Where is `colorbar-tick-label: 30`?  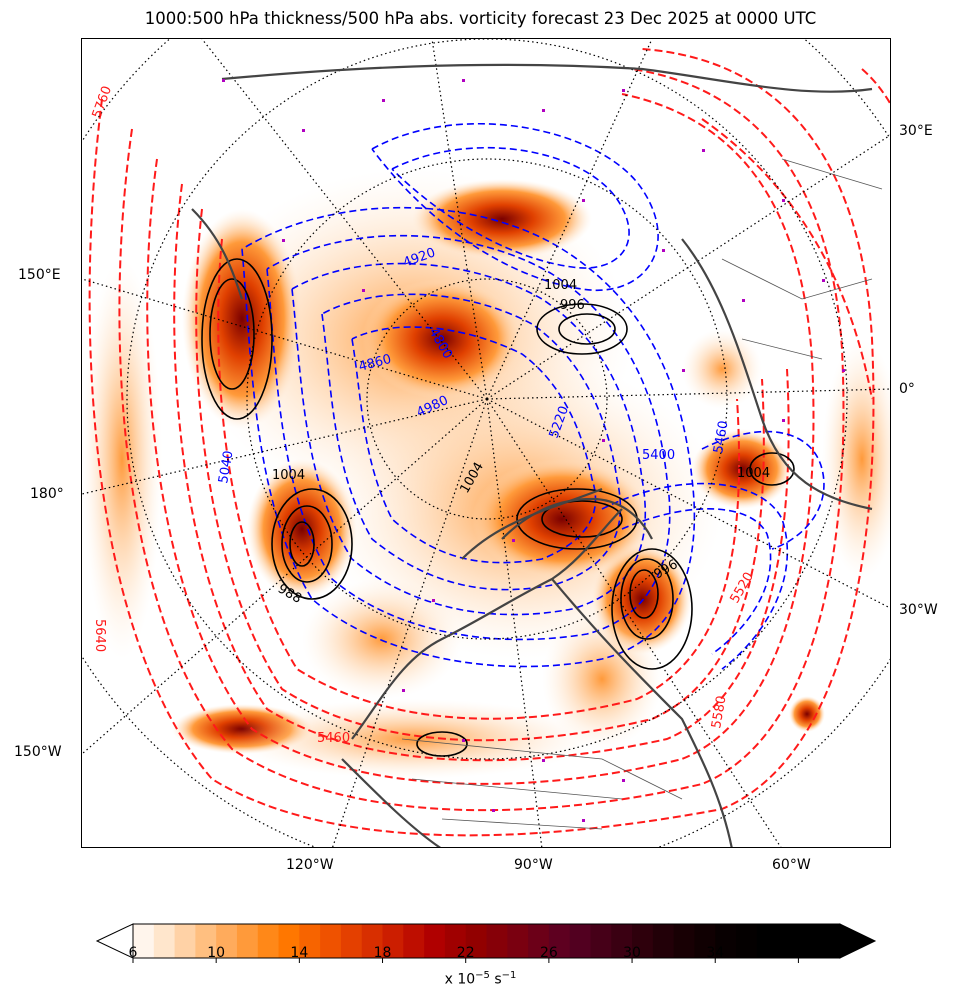
colorbar-tick-label: 30 is located at coordinates (632, 953).